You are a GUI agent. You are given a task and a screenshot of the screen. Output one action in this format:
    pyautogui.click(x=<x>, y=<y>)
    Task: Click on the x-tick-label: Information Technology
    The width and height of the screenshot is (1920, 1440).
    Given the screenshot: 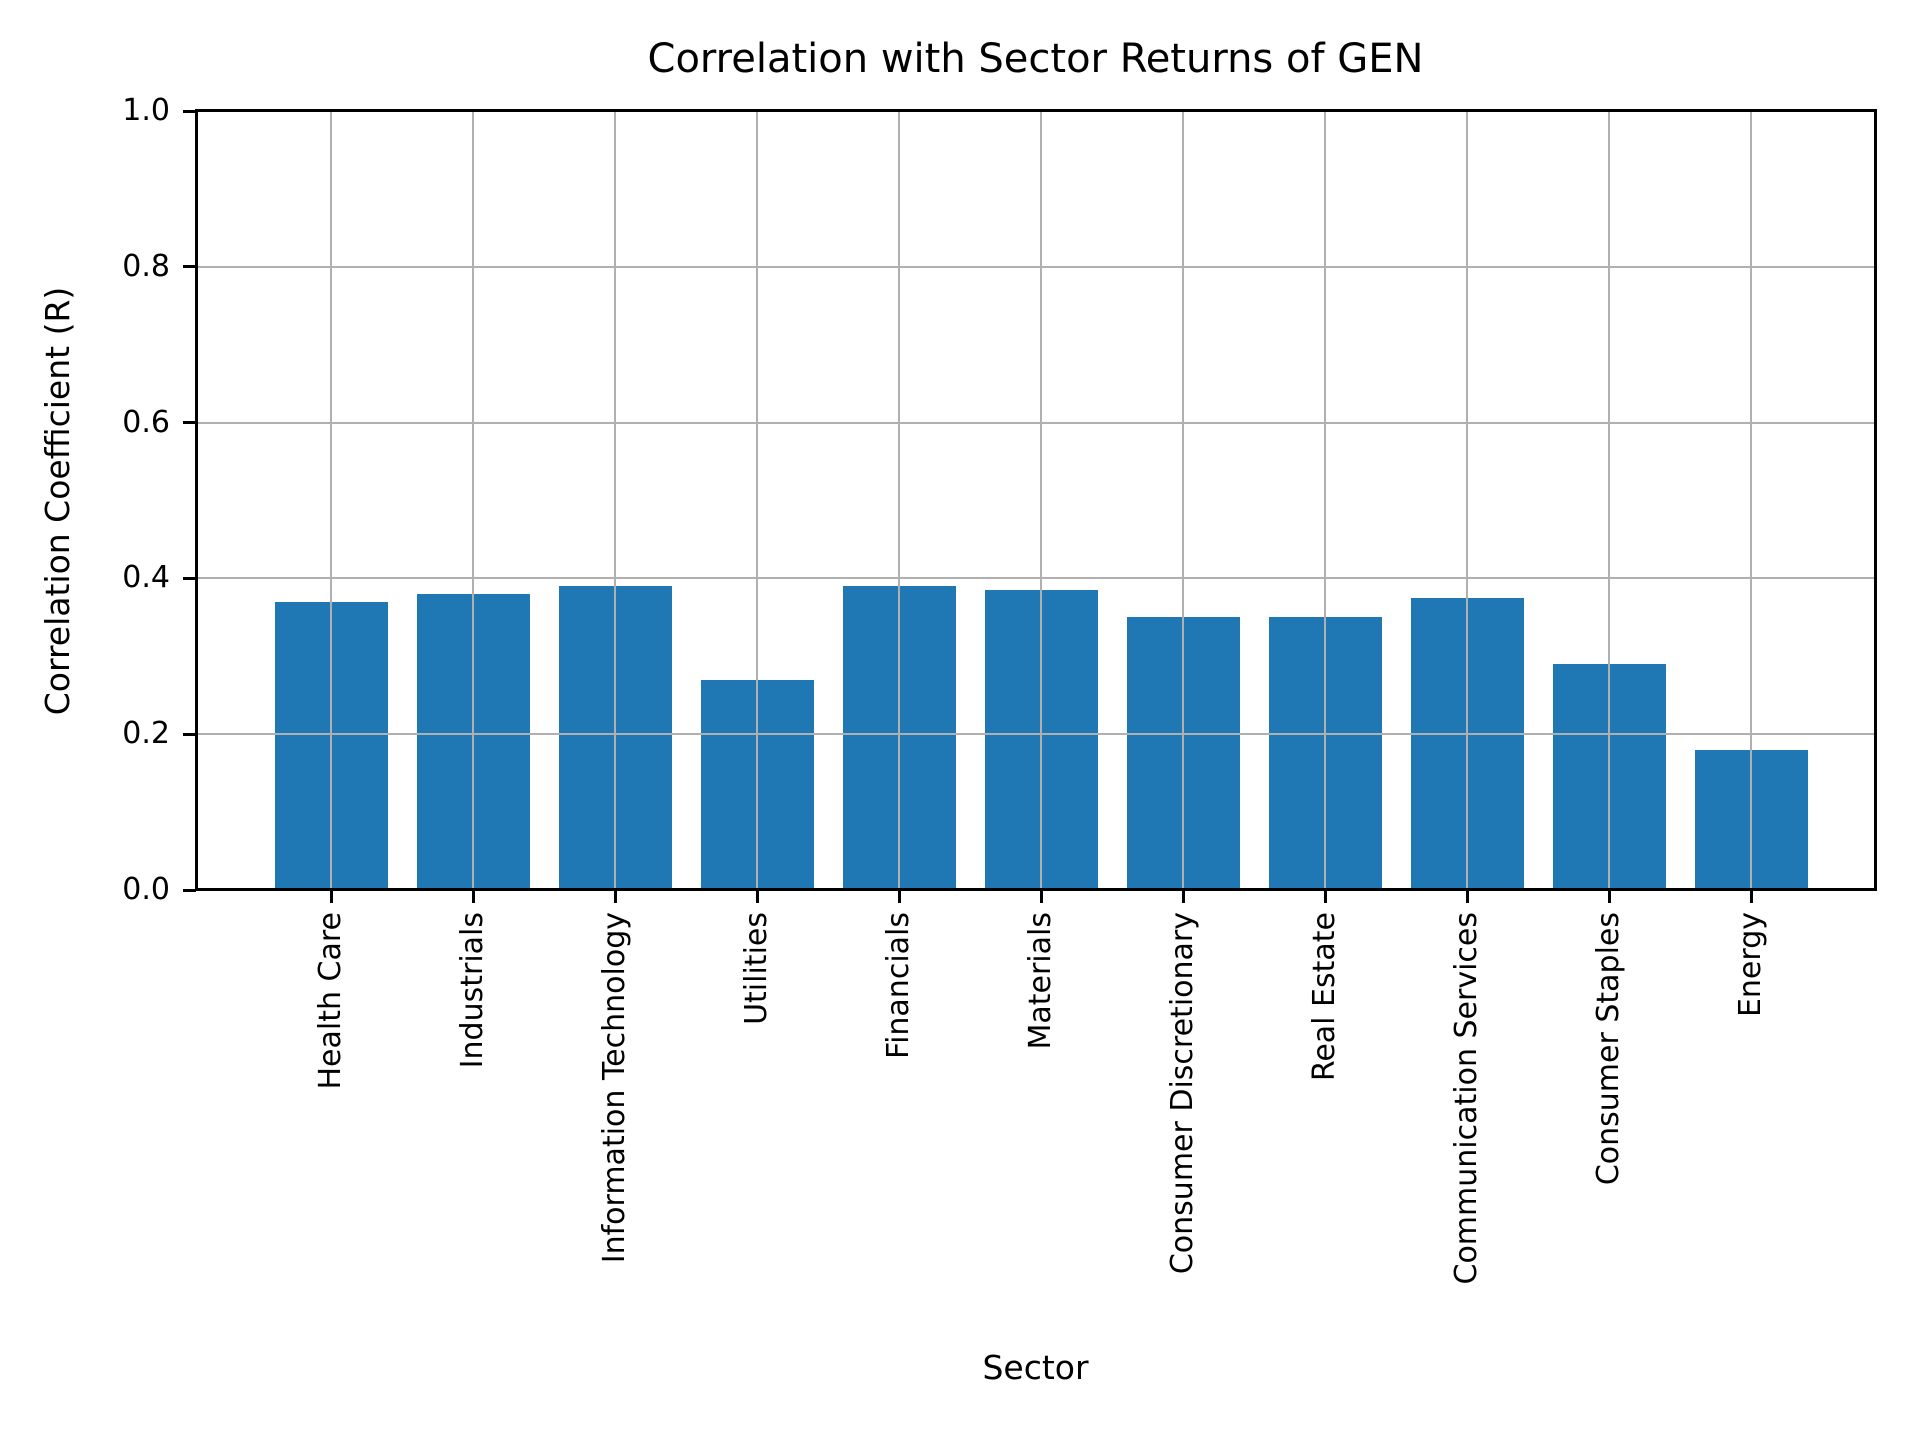 What is the action you would take?
    pyautogui.click(x=614, y=1088)
    